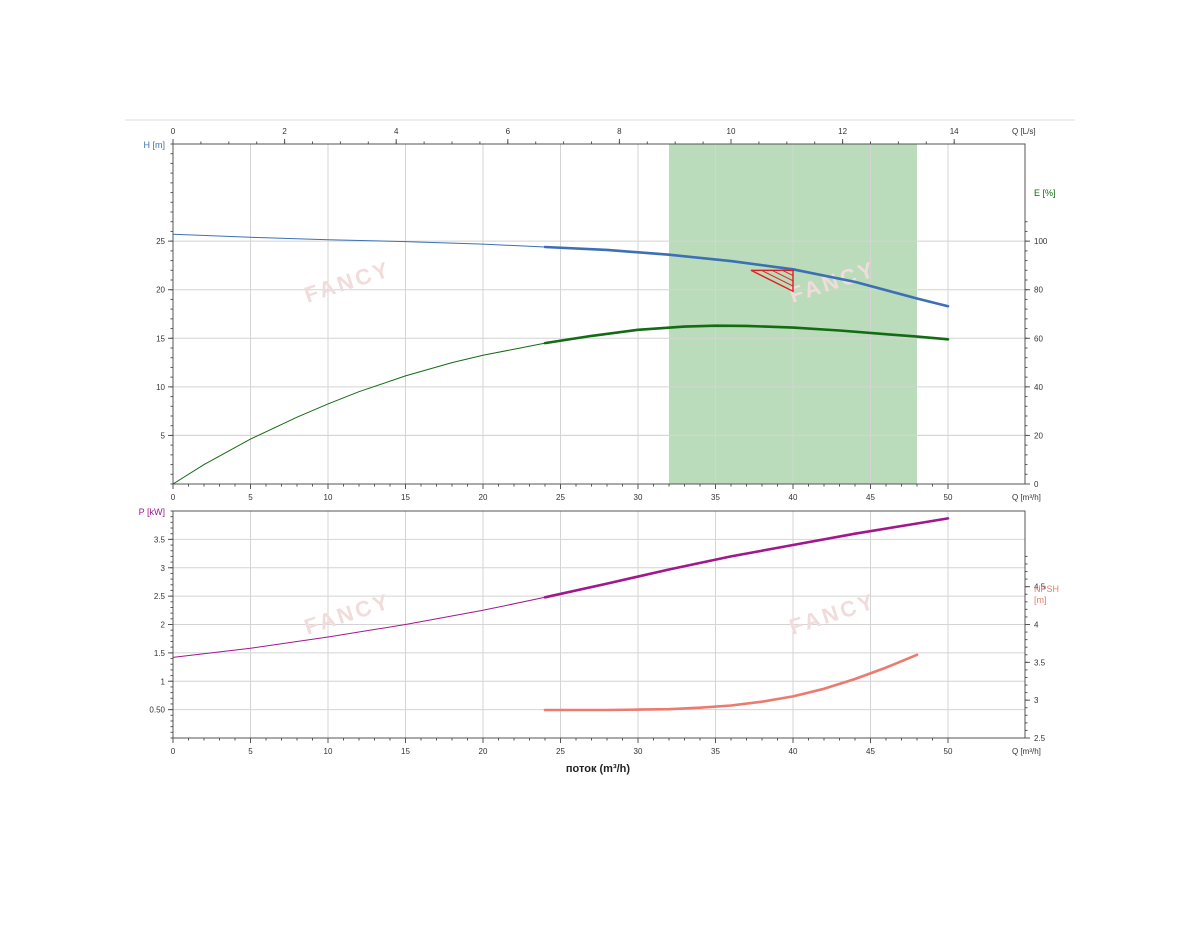  What do you see at coordinates (1040, 600) in the screenshot?
I see `y2-axis-label: [m]` at bounding box center [1040, 600].